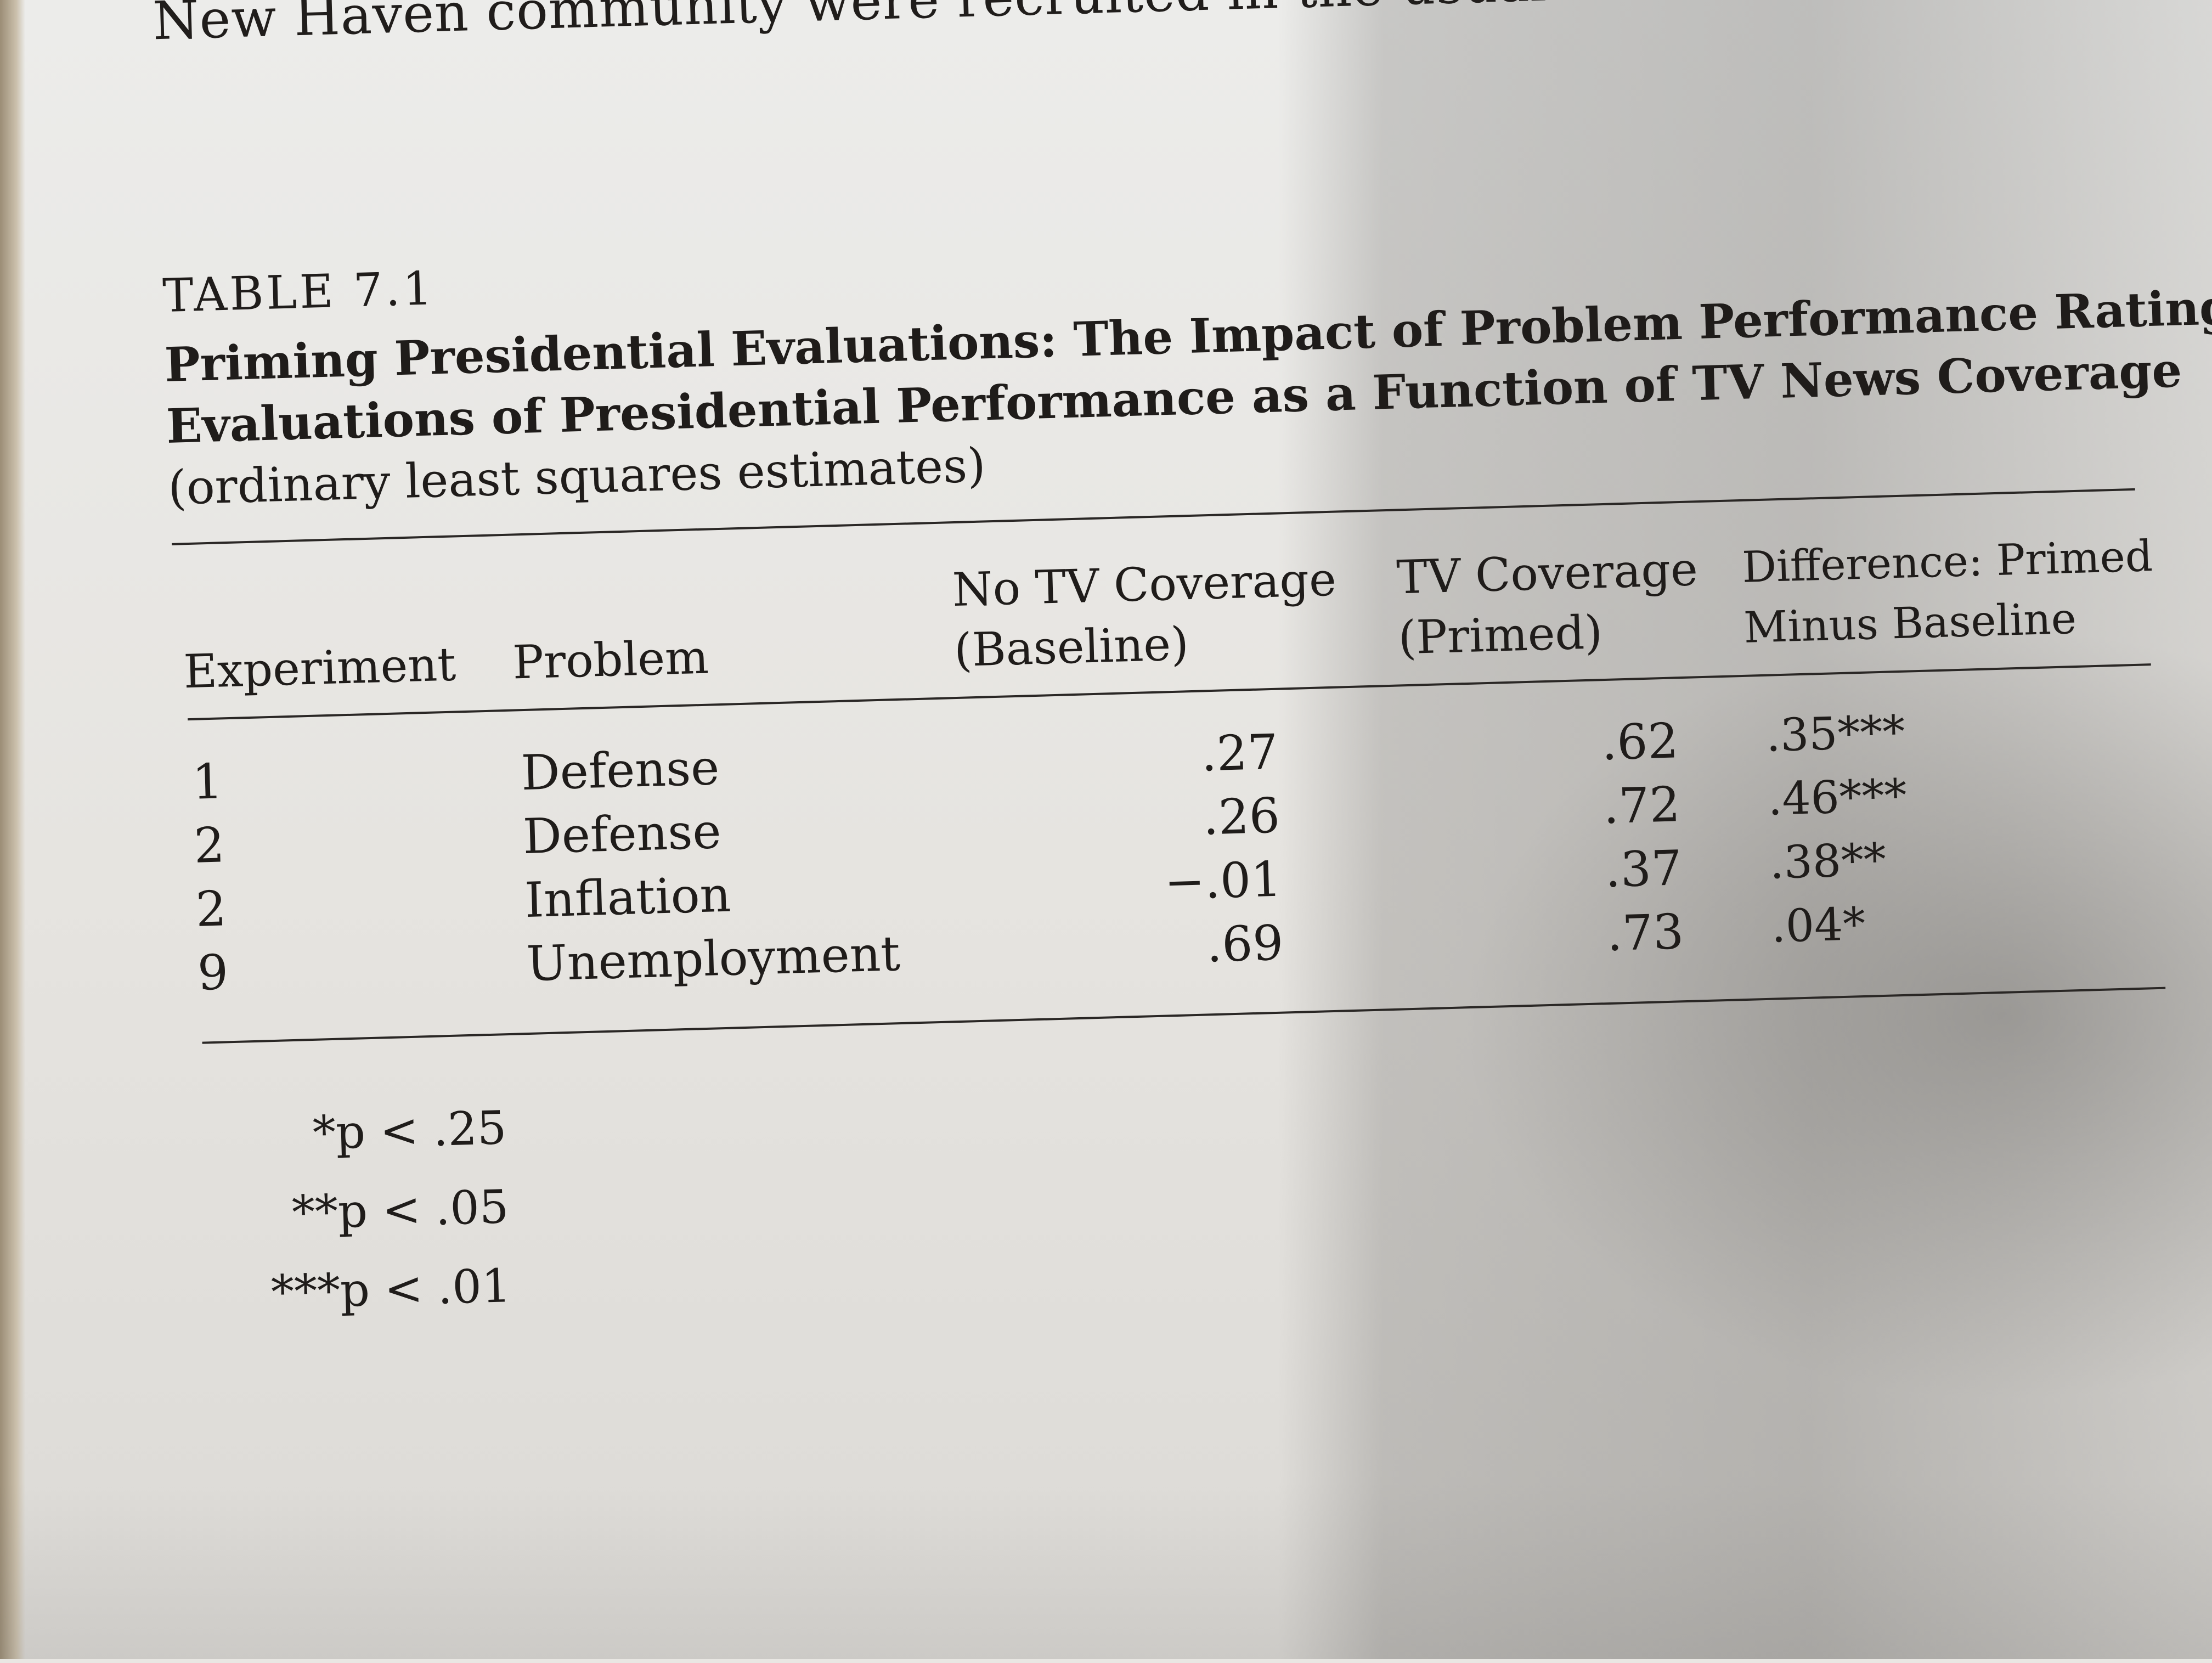 The height and width of the screenshot is (1663, 2212). Describe the element at coordinates (713, 959) in the screenshot. I see `cell-problem: Unemployment` at that location.